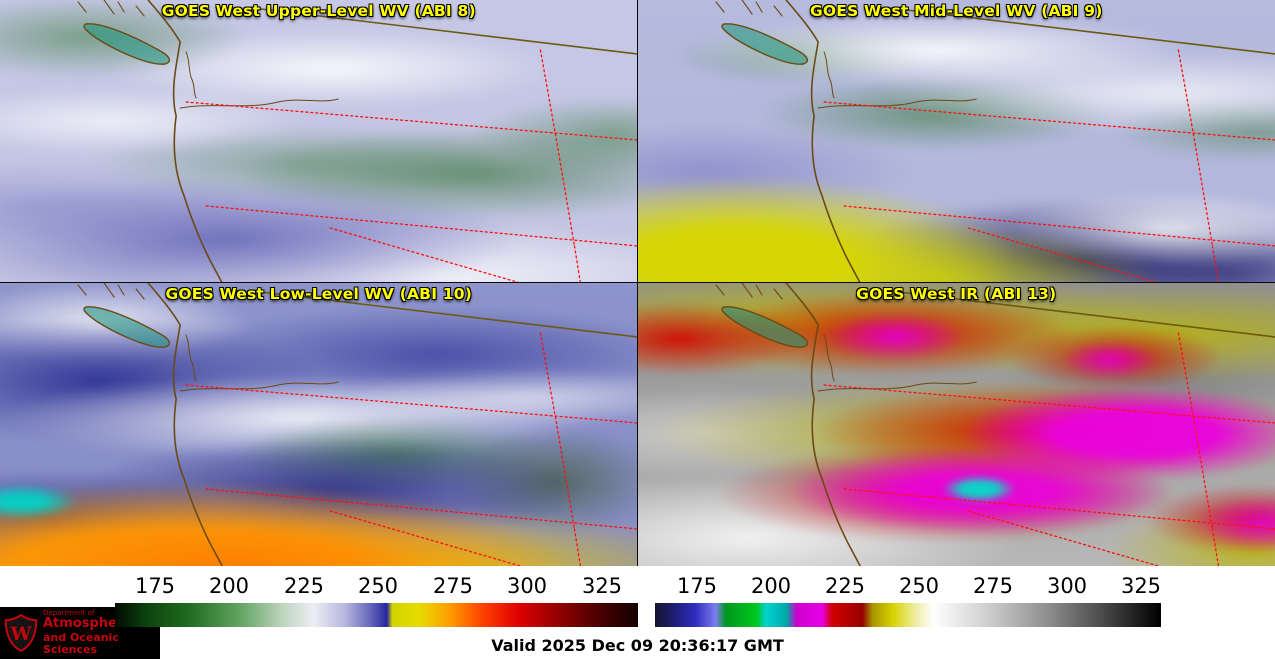  What do you see at coordinates (527, 586) in the screenshot?
I see `wv-tick-300: 300` at bounding box center [527, 586].